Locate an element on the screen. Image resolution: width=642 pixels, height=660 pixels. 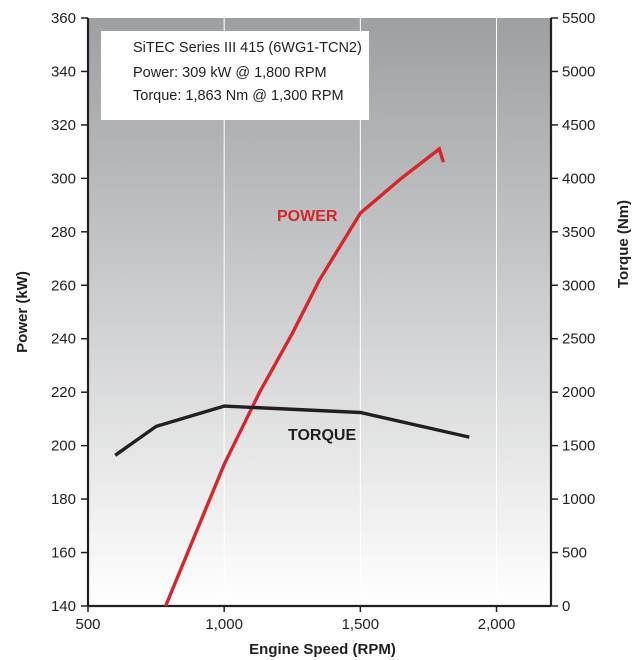
y-left-tick-label: 220 is located at coordinates (63, 392).